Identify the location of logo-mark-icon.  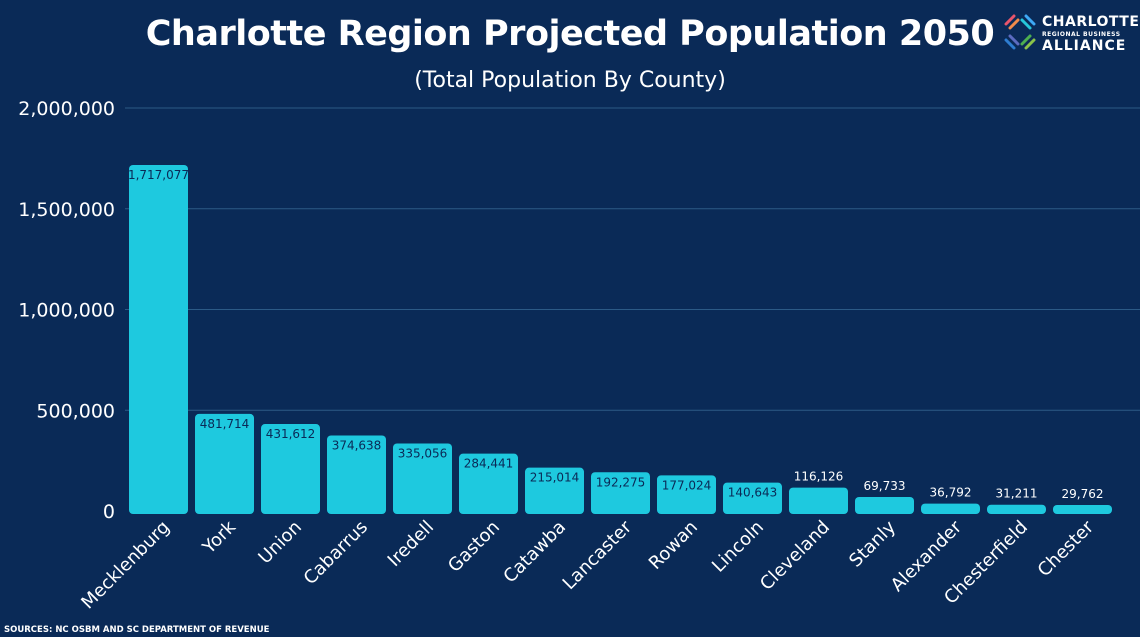
(1020, 32).